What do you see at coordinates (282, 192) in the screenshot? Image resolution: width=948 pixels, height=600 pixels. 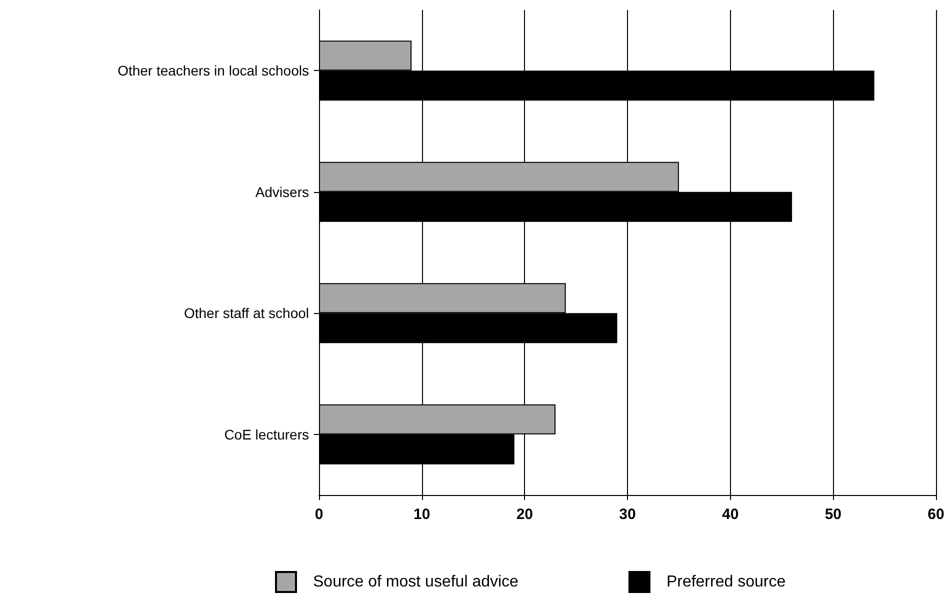 I see `y-tick-label: Advisers` at bounding box center [282, 192].